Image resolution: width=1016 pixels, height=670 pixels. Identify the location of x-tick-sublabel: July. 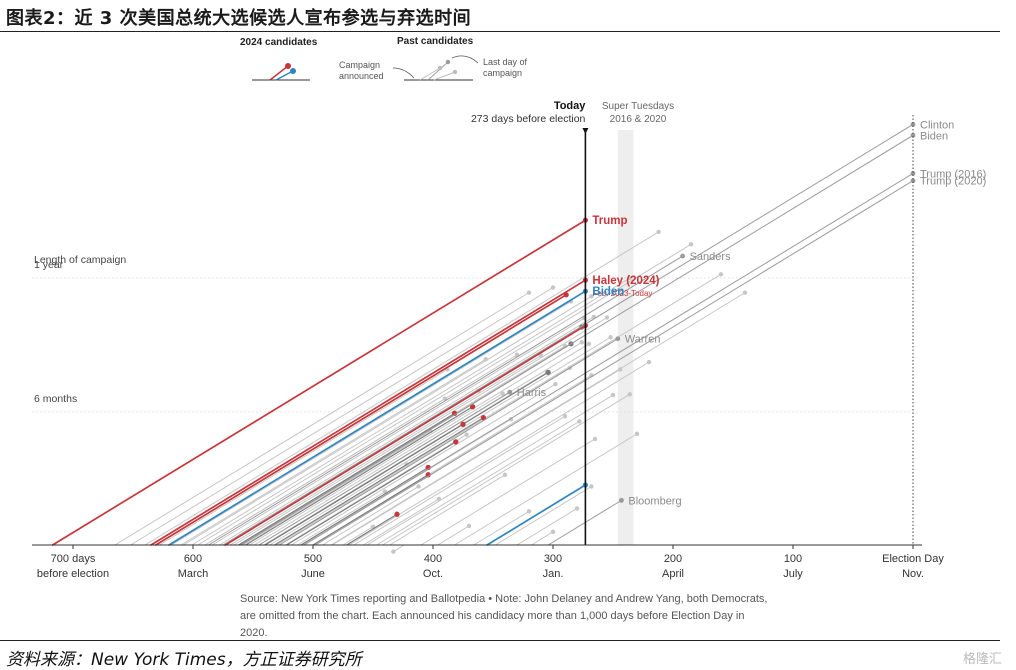
(793, 574).